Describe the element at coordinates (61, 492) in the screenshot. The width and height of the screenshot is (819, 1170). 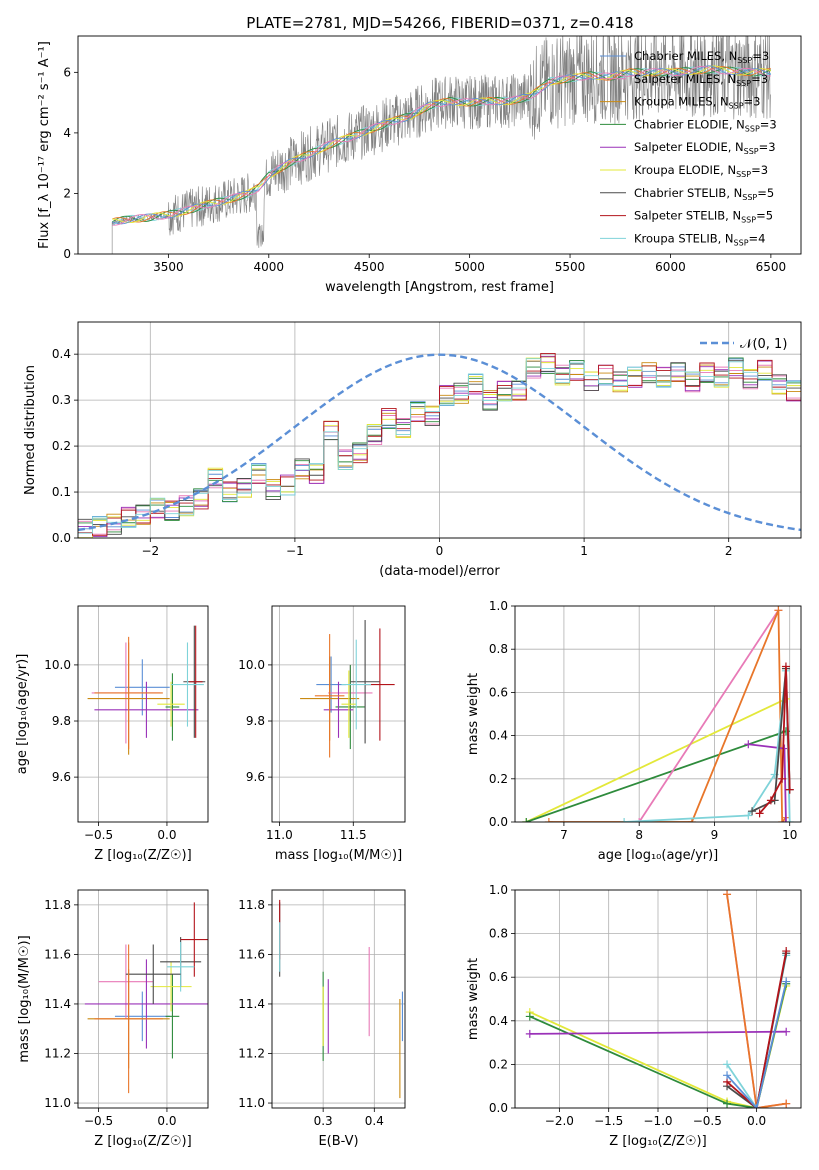
I see `y-tick-label: 0.1` at that location.